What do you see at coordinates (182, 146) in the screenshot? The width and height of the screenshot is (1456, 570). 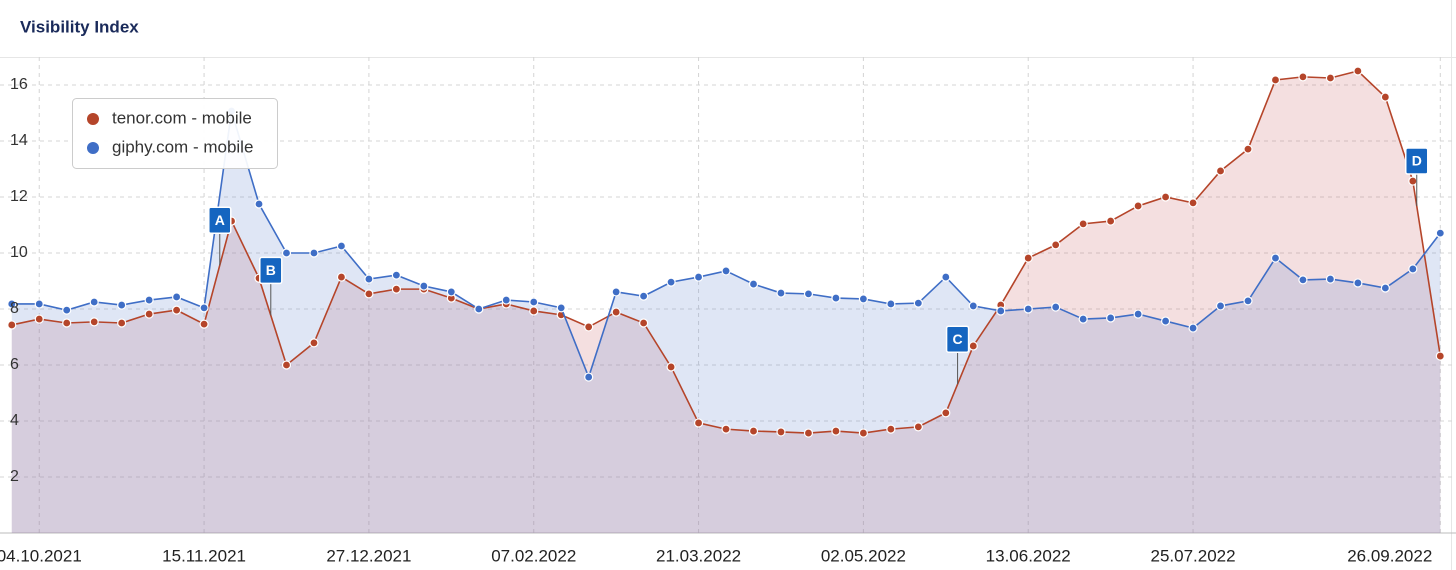 I see `legend-label: giphy.com - mobile` at bounding box center [182, 146].